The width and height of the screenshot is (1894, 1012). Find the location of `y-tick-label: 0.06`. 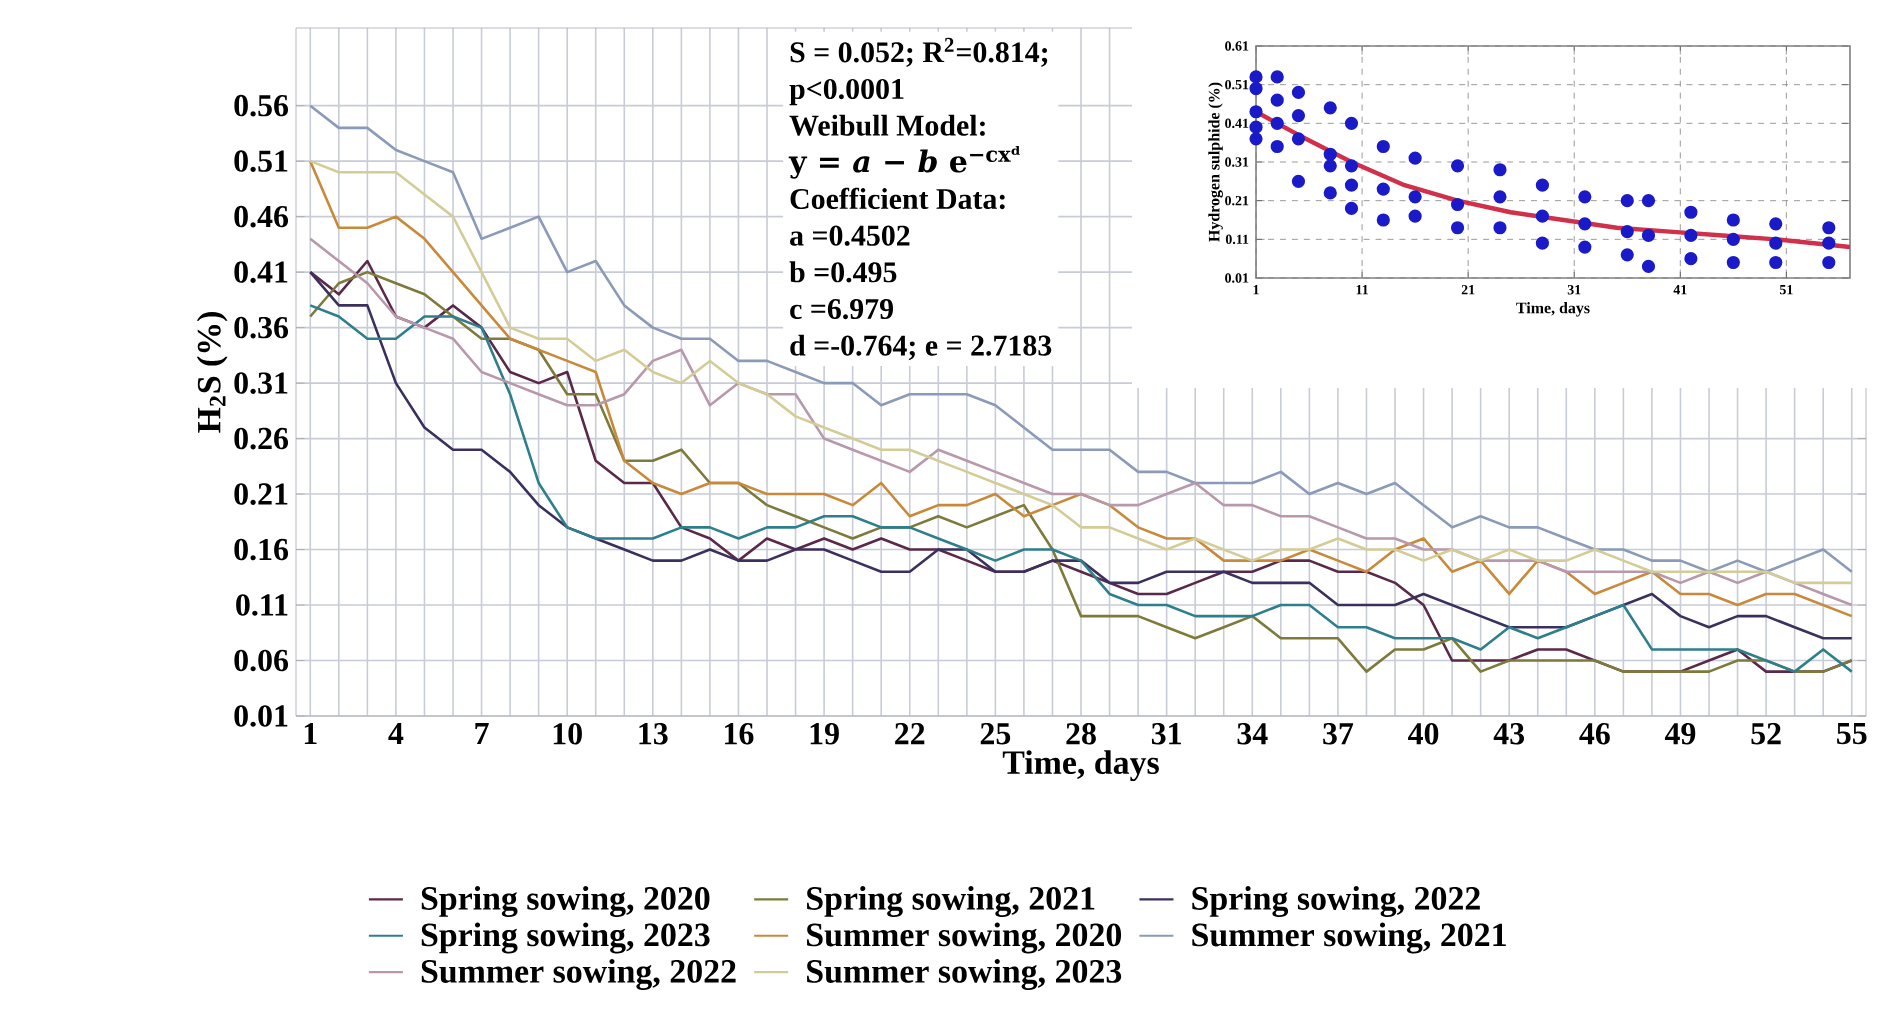

y-tick-label: 0.06 is located at coordinates (261, 660).